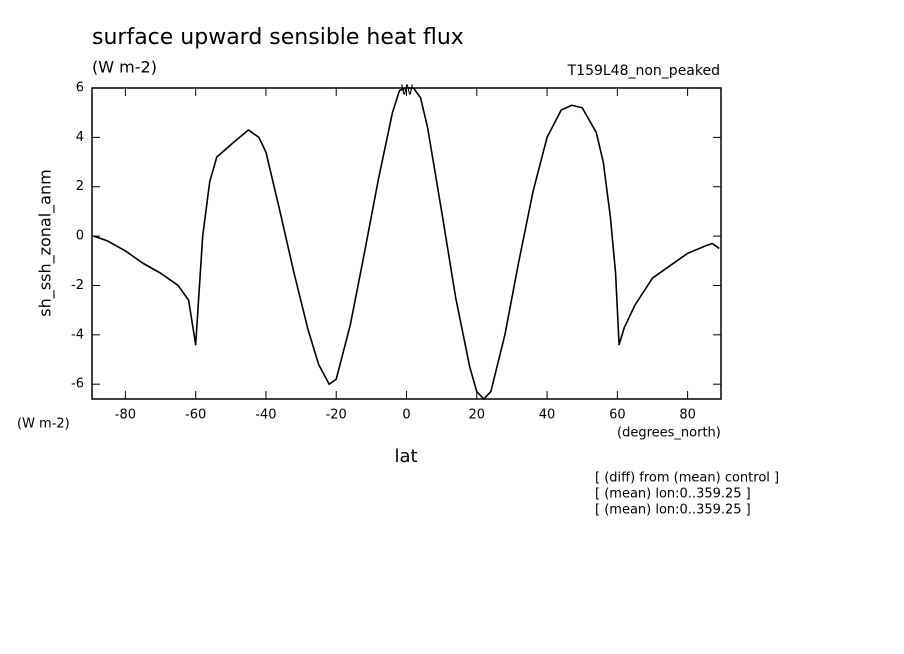 This screenshot has width=904, height=654. I want to click on x-units: (degrees_north), so click(669, 433).